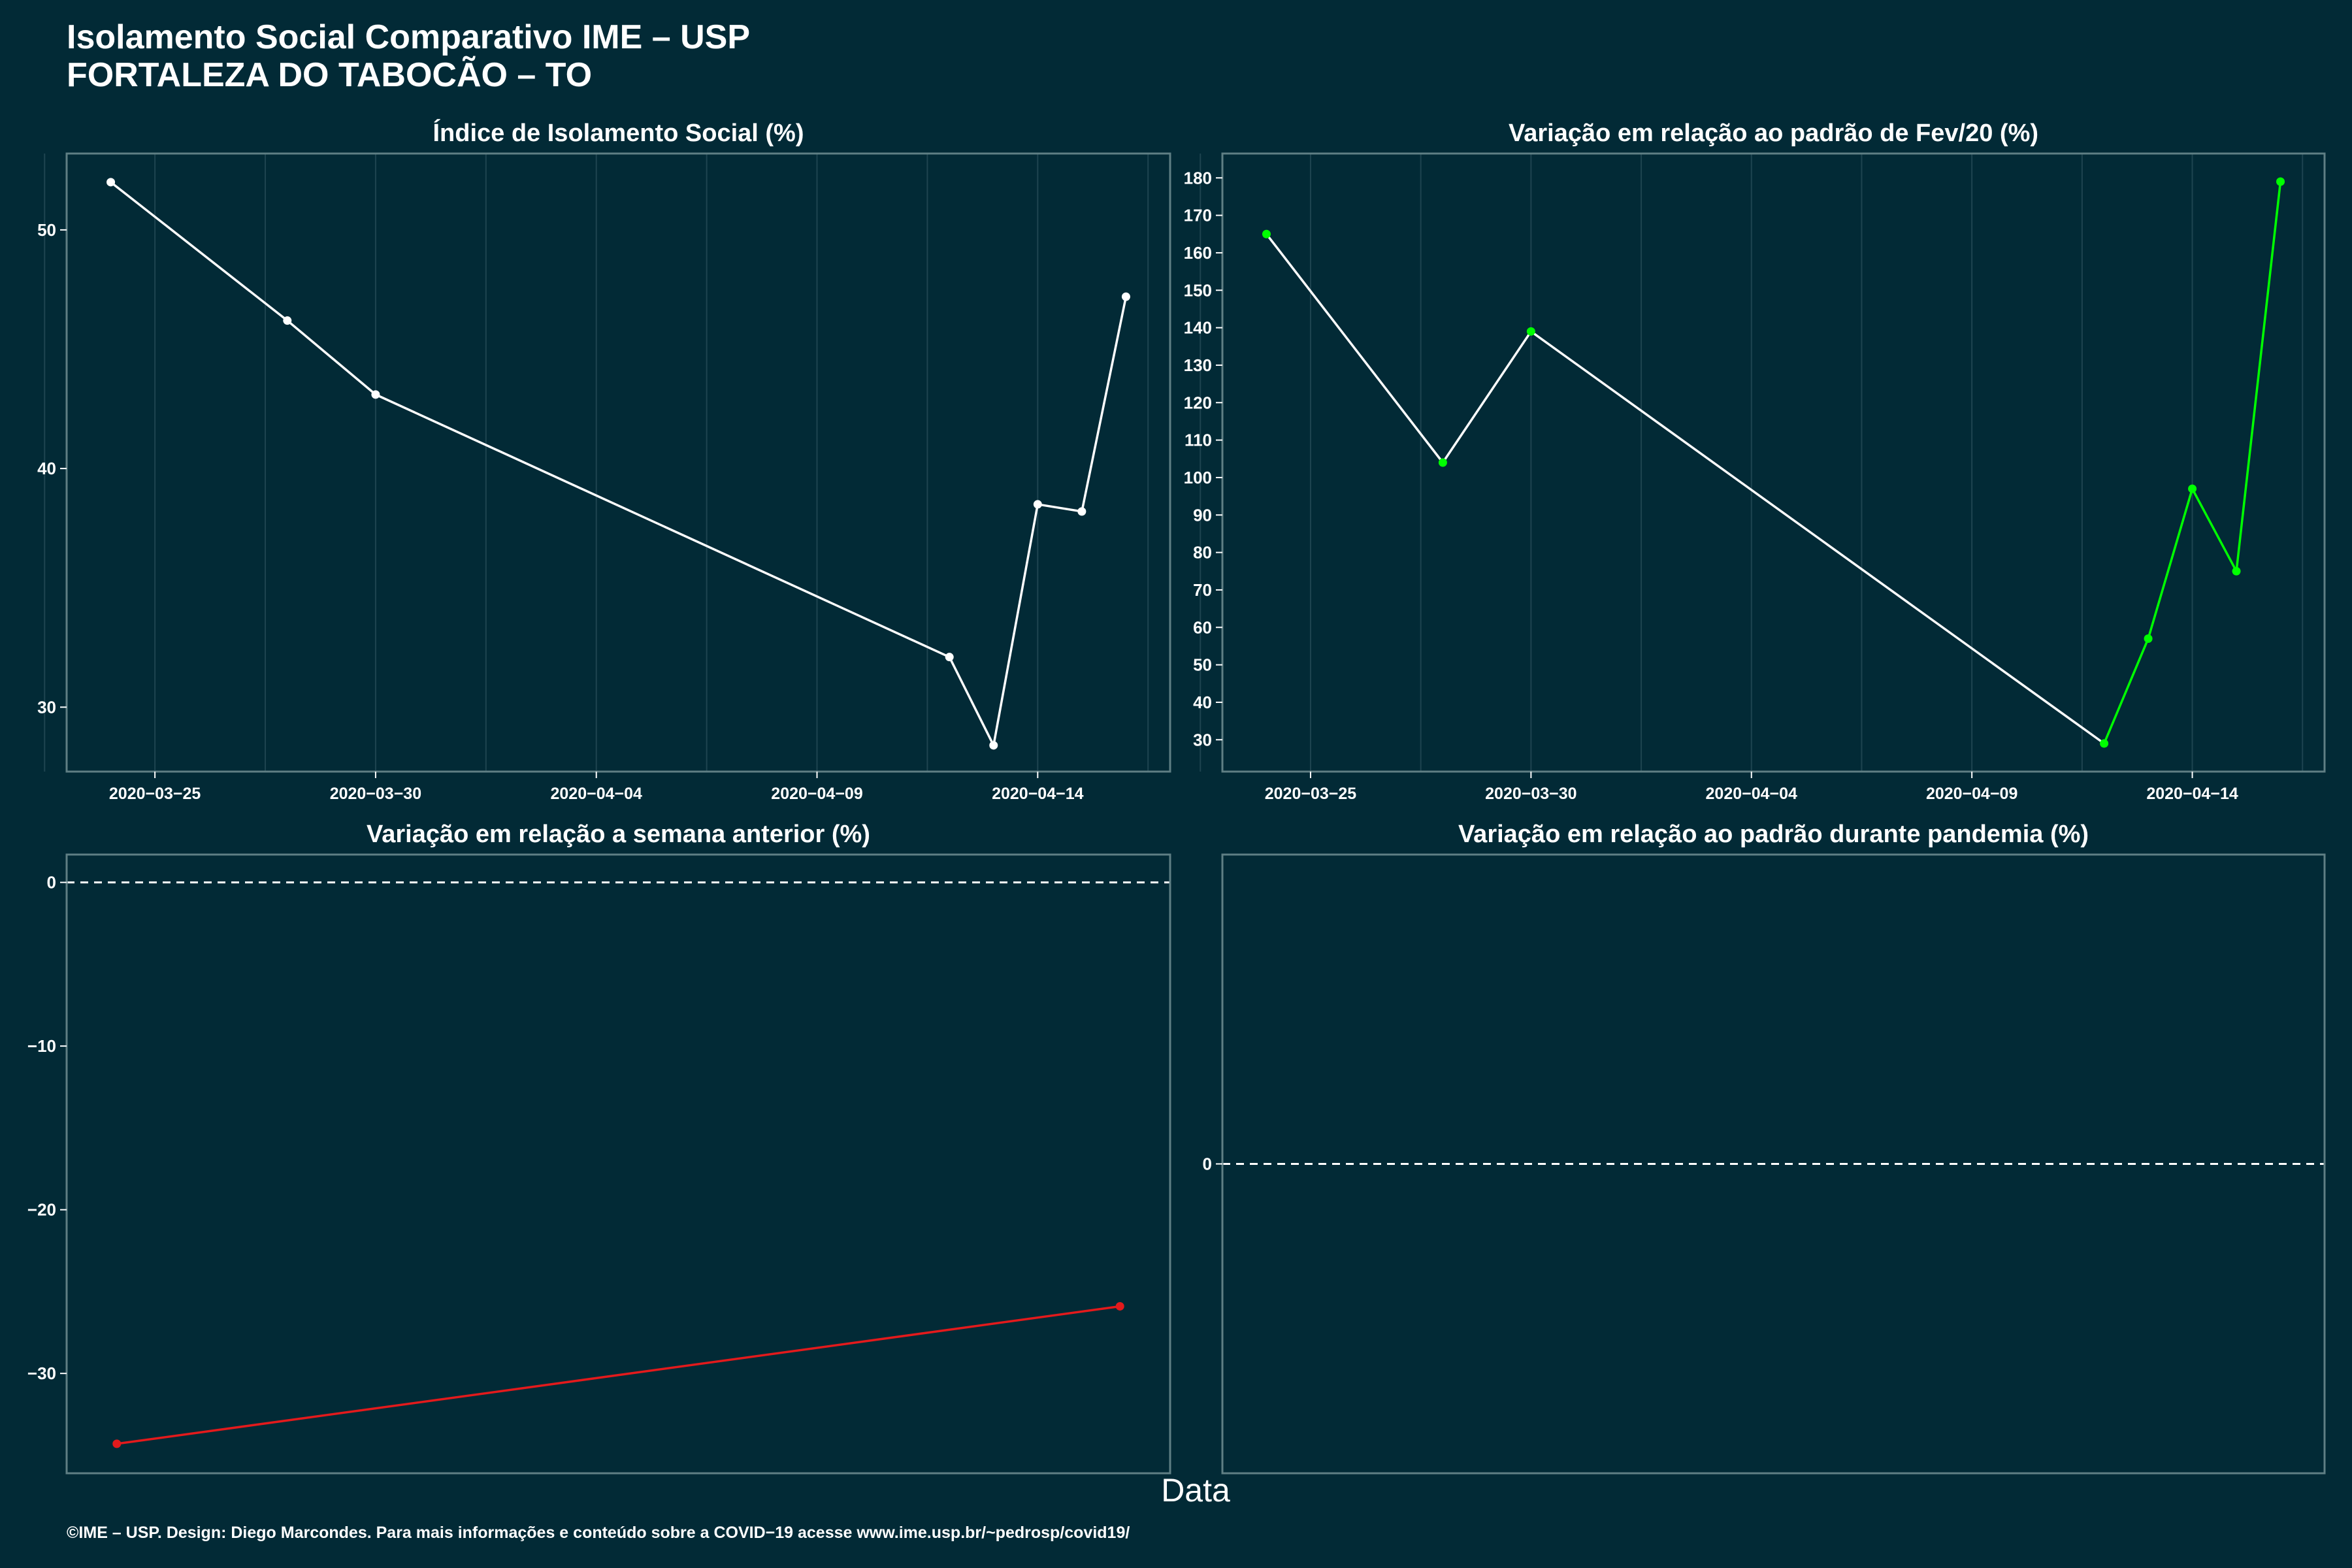 The width and height of the screenshot is (2352, 1568). What do you see at coordinates (1198, 440) in the screenshot?
I see `y-tick-label: 110` at bounding box center [1198, 440].